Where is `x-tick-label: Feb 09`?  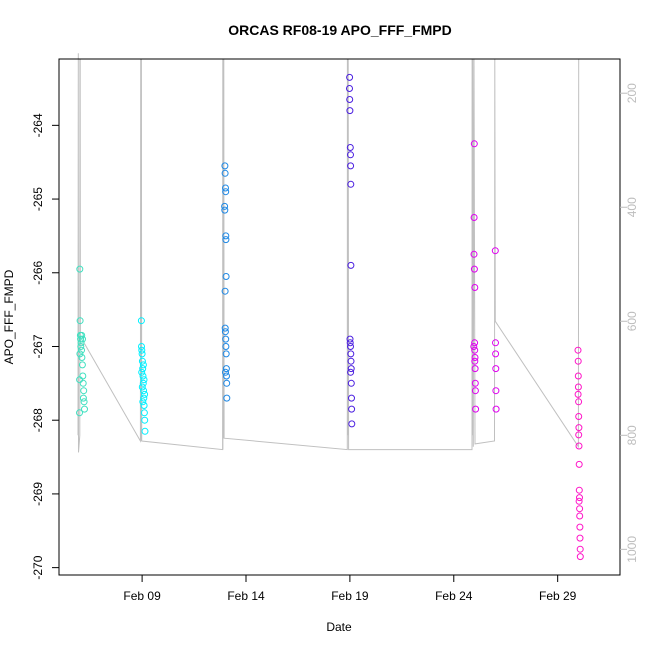
x-tick-label: Feb 09 is located at coordinates (142, 596).